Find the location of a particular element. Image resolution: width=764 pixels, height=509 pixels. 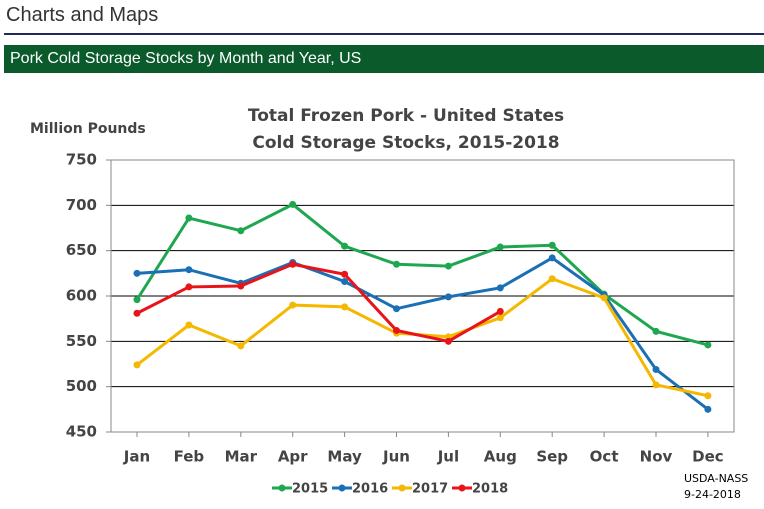

legend-label: 2016 is located at coordinates (370, 489).